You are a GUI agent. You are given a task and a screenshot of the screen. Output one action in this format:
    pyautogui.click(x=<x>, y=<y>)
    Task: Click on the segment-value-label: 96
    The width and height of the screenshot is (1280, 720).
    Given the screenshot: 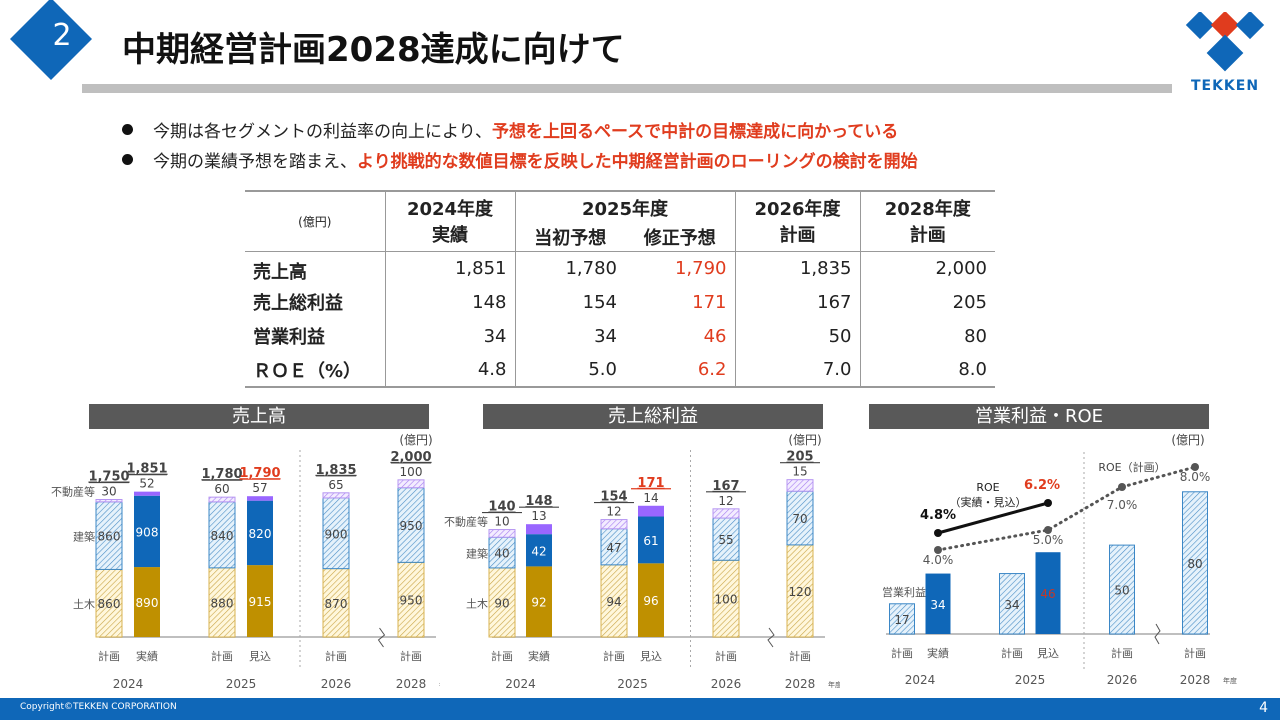 What is the action you would take?
    pyautogui.click(x=650, y=601)
    